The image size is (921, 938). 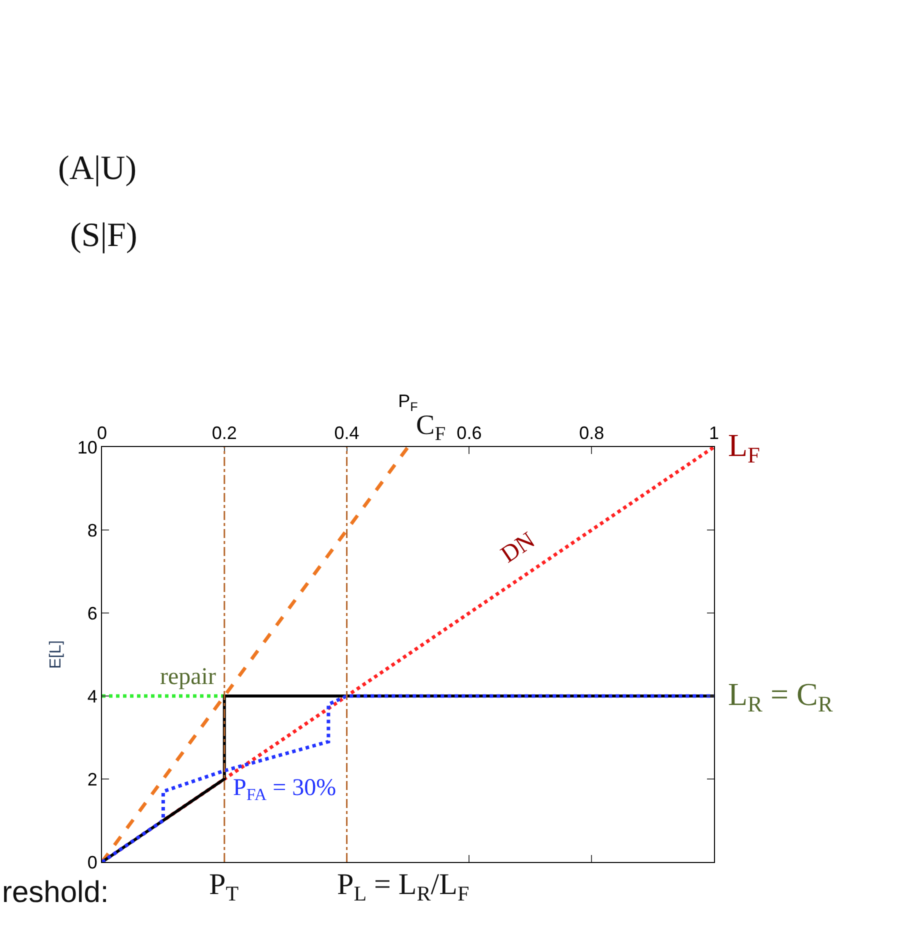 I want to click on x-axis-title: P$_{F}$, so click(x=408, y=402).